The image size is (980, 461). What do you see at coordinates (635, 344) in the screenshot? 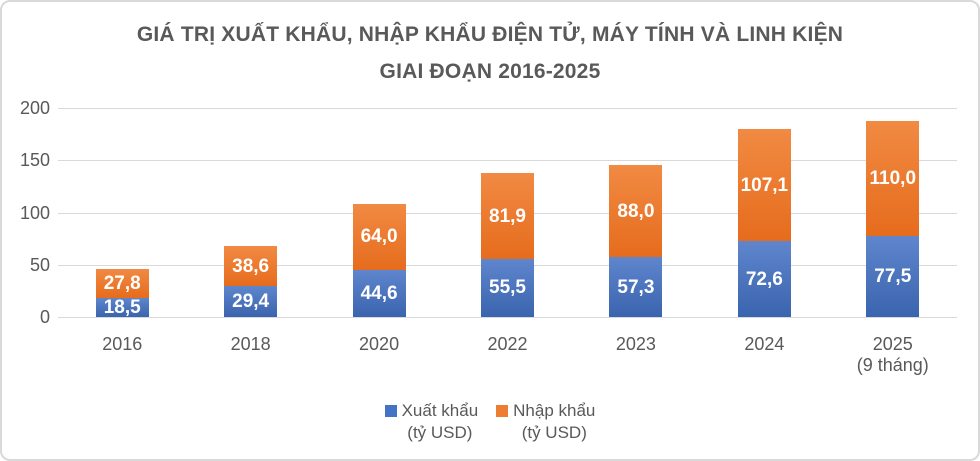
I see `x-axis-label-2023: 2023` at bounding box center [635, 344].